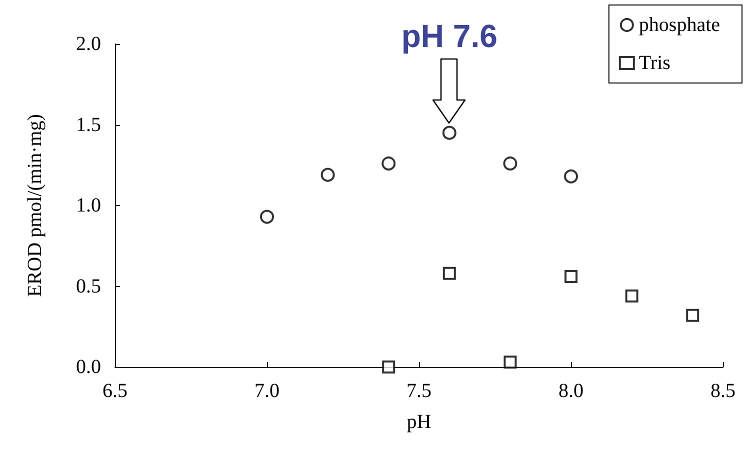  I want to click on x-tick-label: 7.0, so click(267, 391).